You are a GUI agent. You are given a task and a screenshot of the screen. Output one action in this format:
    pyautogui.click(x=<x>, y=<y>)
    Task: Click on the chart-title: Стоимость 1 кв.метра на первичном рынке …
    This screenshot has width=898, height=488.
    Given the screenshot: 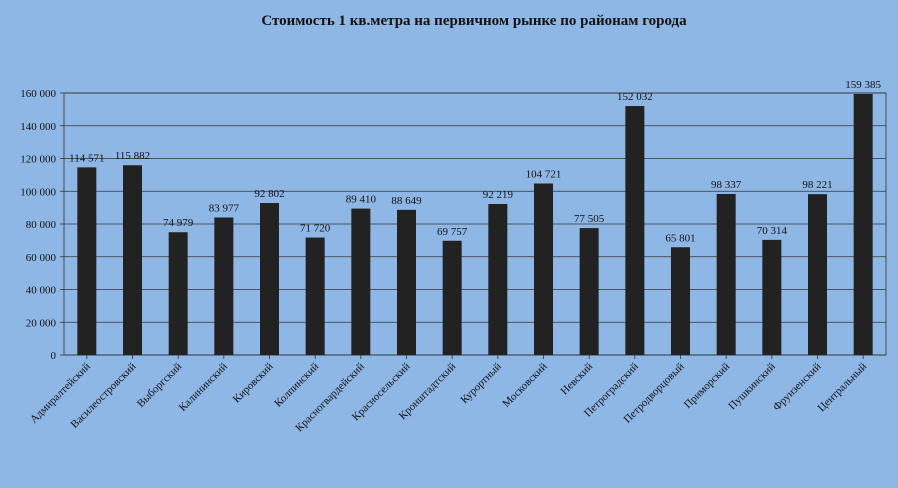 What is the action you would take?
    pyautogui.click(x=474, y=21)
    